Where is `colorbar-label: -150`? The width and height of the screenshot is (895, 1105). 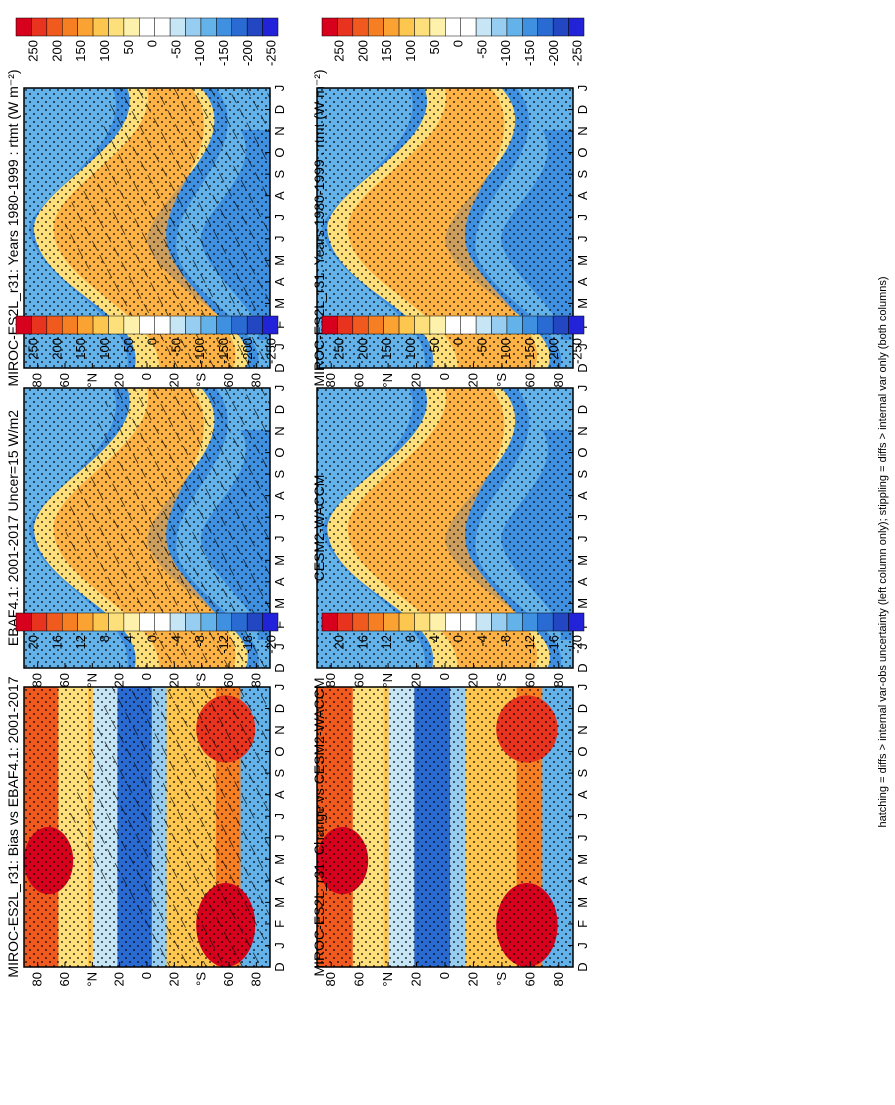
colorbar-label: -150 is located at coordinates (529, 351).